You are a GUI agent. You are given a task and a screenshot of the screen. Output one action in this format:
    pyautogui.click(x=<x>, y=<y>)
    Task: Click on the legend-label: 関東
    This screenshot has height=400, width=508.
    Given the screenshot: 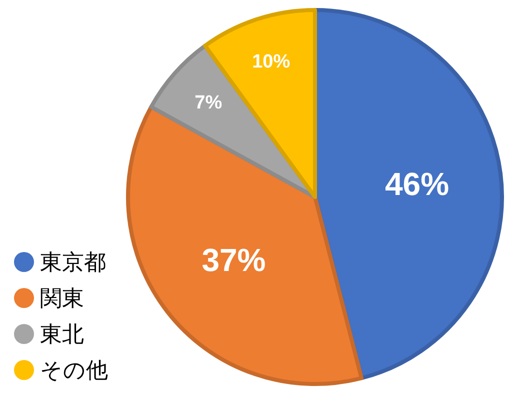 What is the action you would take?
    pyautogui.click(x=62, y=298)
    